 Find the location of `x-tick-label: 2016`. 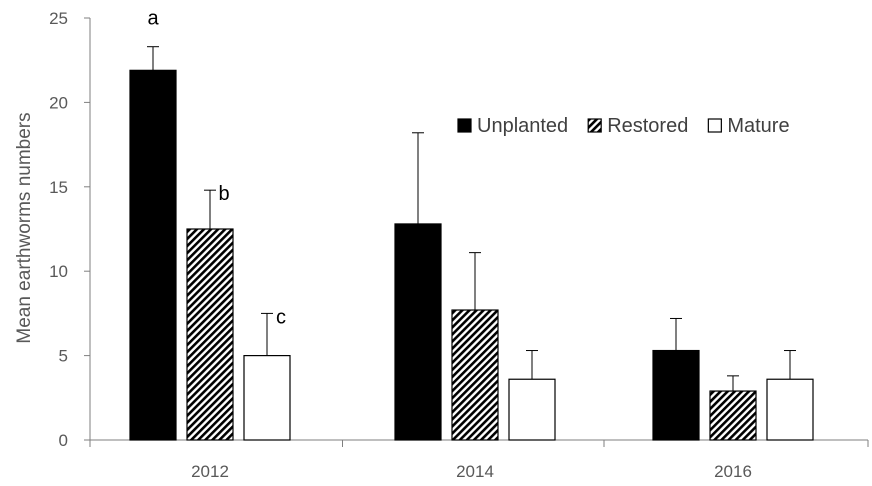

x-tick-label: 2016 is located at coordinates (733, 471).